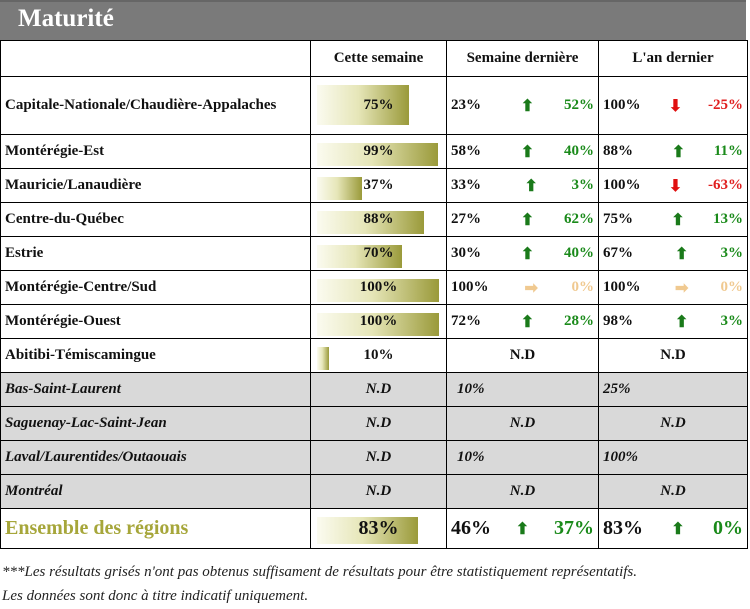 The width and height of the screenshot is (750, 609). Describe the element at coordinates (574, 528) in the screenshot. I see `total-last-week-change: 37%` at that location.